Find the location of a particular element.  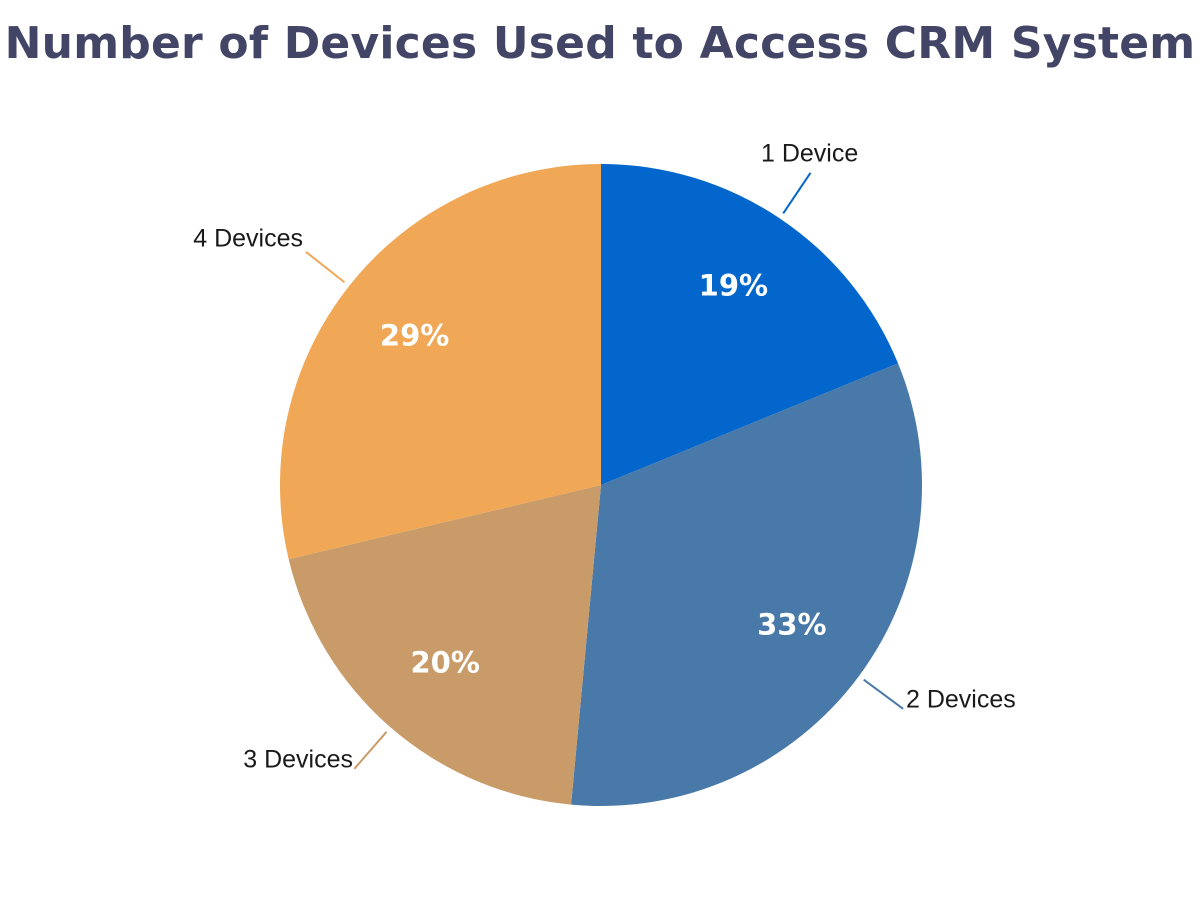

slice-category-label: 2 Devices is located at coordinates (961, 700).